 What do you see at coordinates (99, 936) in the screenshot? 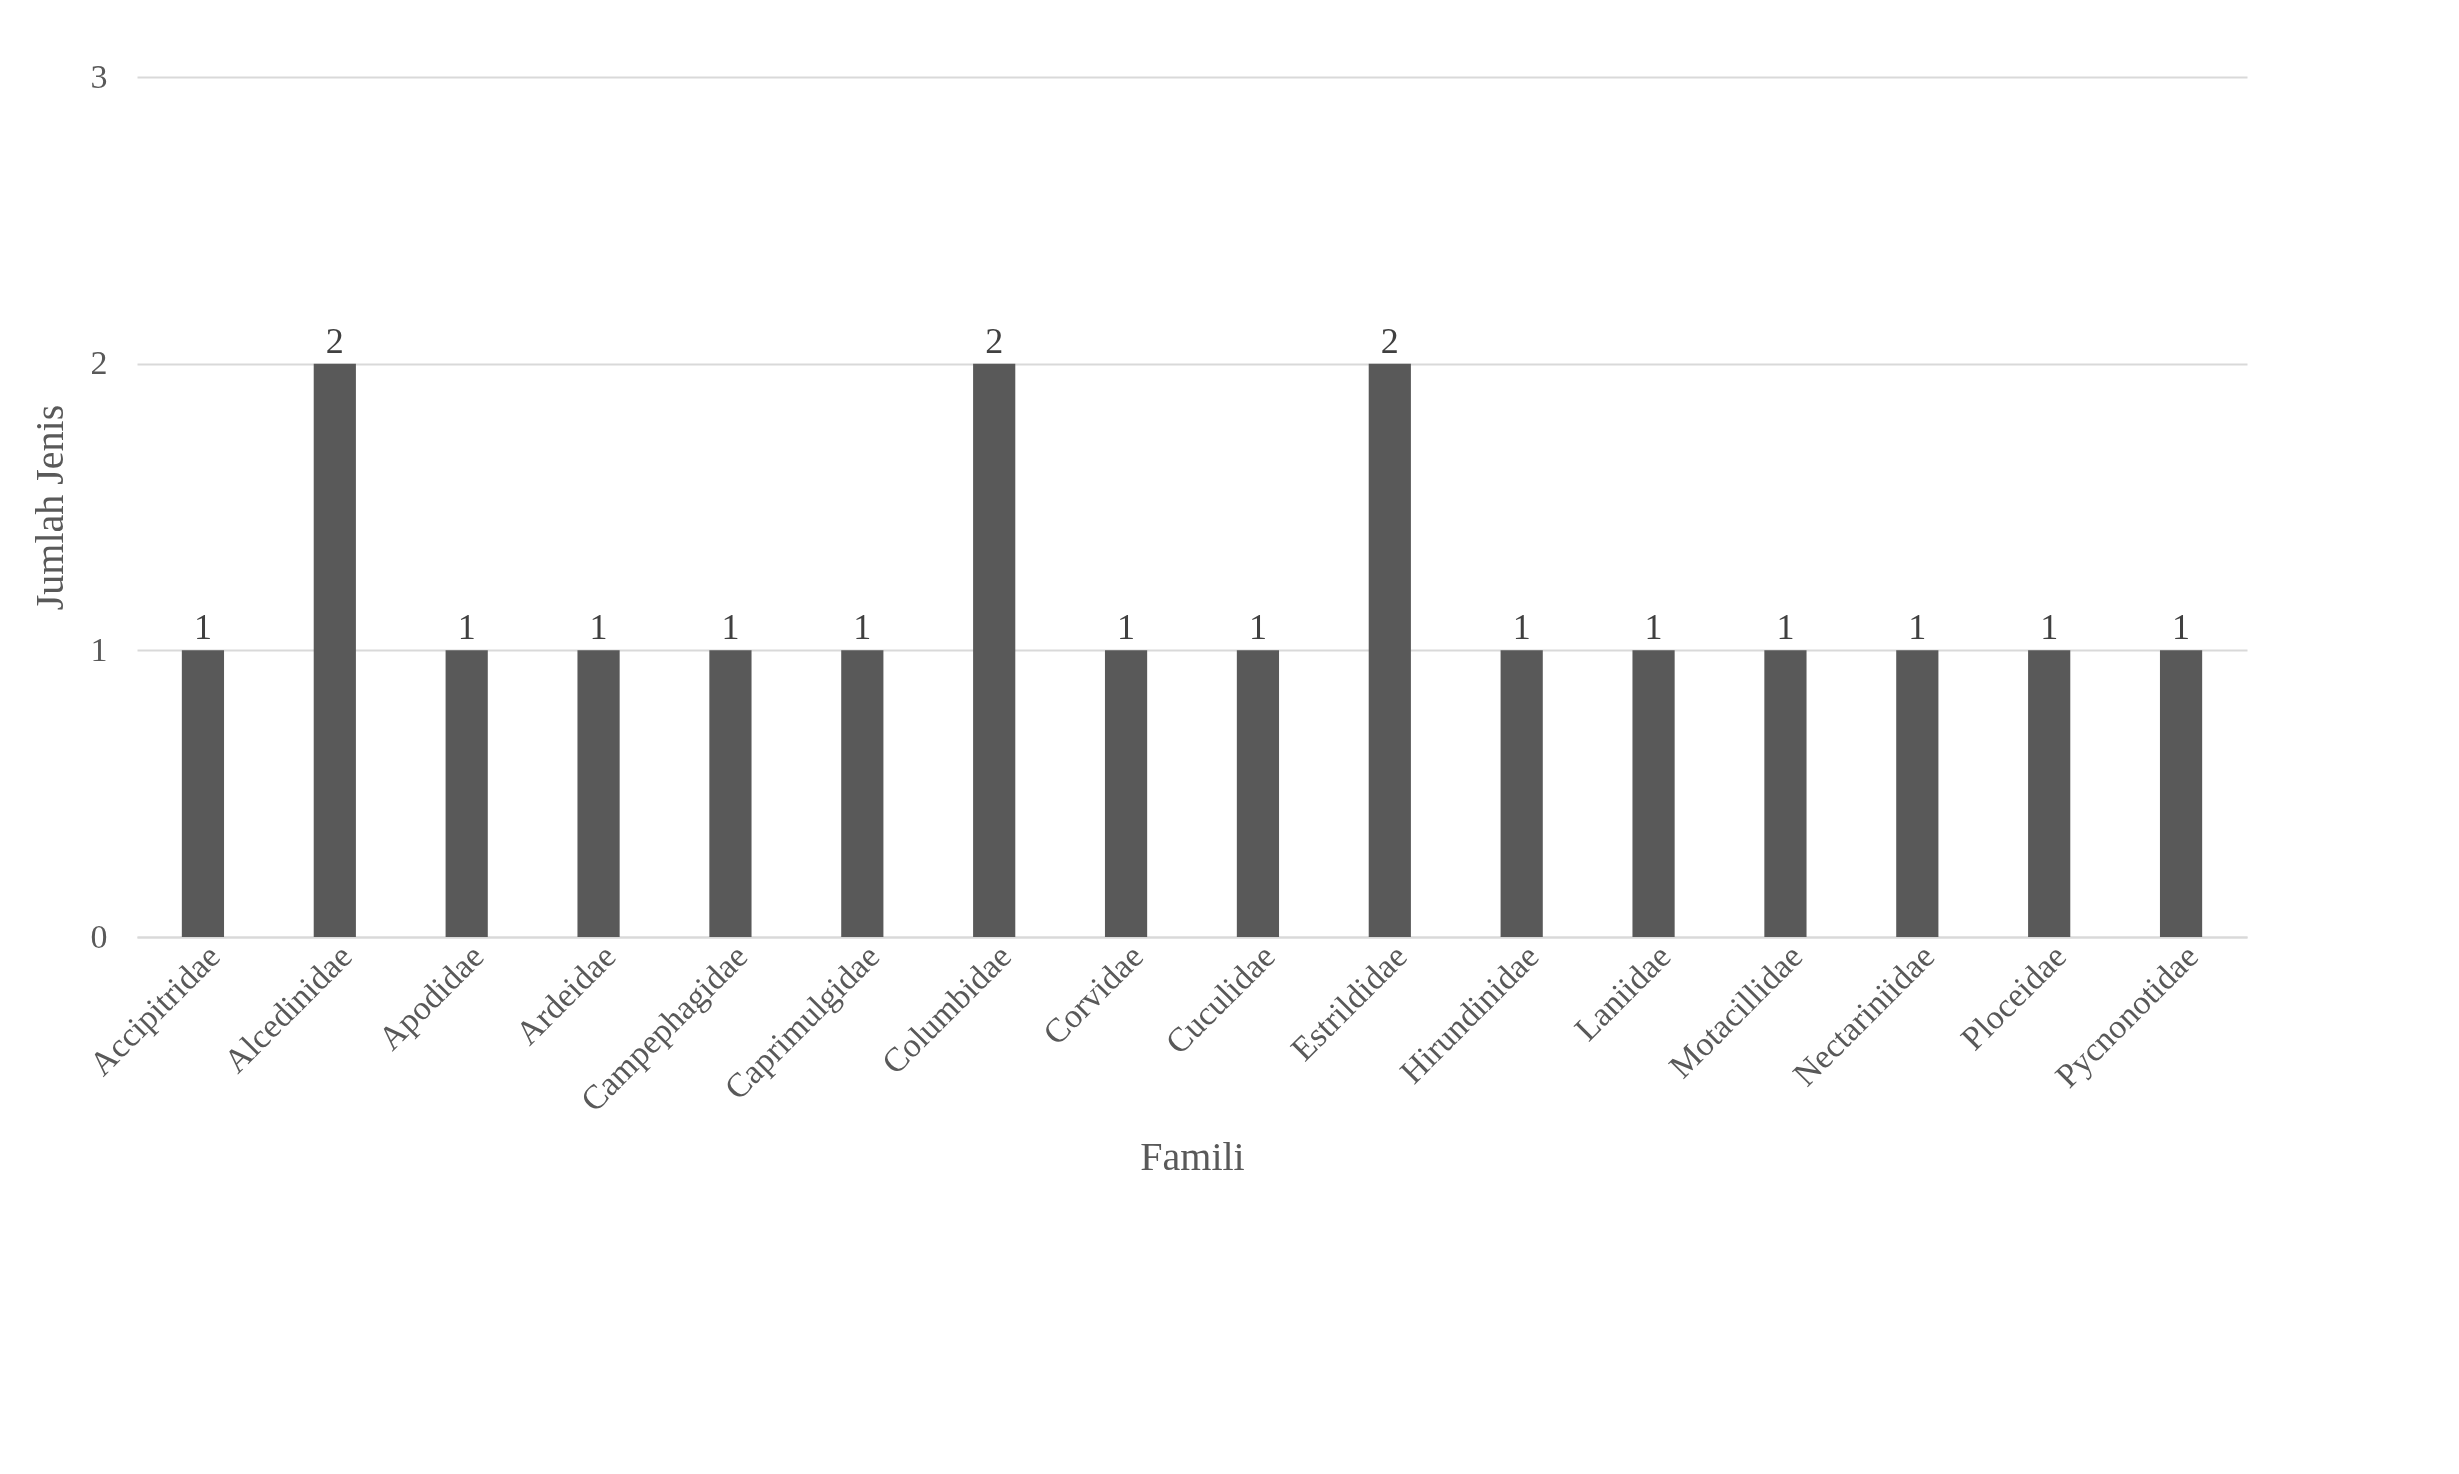
I see `y-tick-label: 0` at bounding box center [99, 936].